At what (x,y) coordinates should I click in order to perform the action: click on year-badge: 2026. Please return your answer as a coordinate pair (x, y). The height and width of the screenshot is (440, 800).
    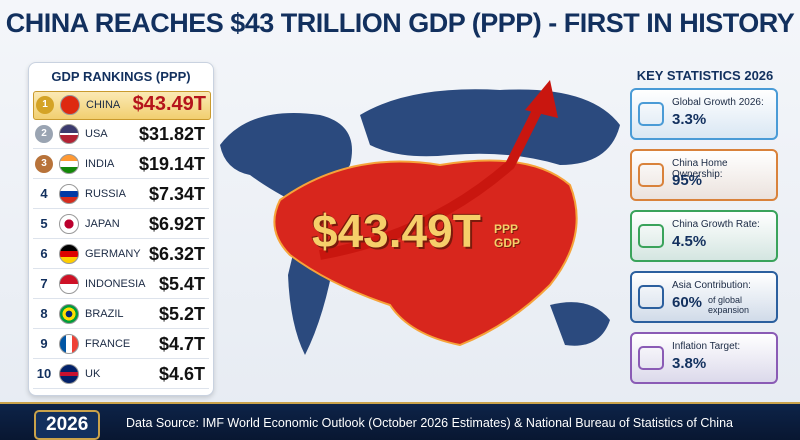
    Looking at the image, I should click on (67, 425).